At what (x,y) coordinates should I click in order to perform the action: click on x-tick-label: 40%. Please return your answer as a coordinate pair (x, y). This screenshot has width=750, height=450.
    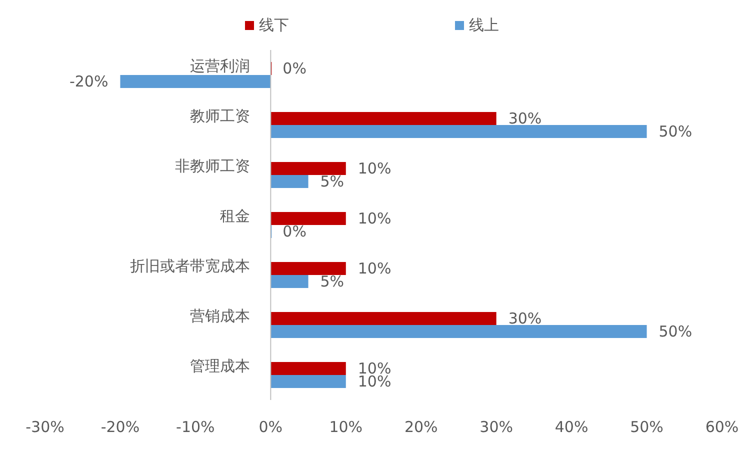
    Looking at the image, I should click on (571, 427).